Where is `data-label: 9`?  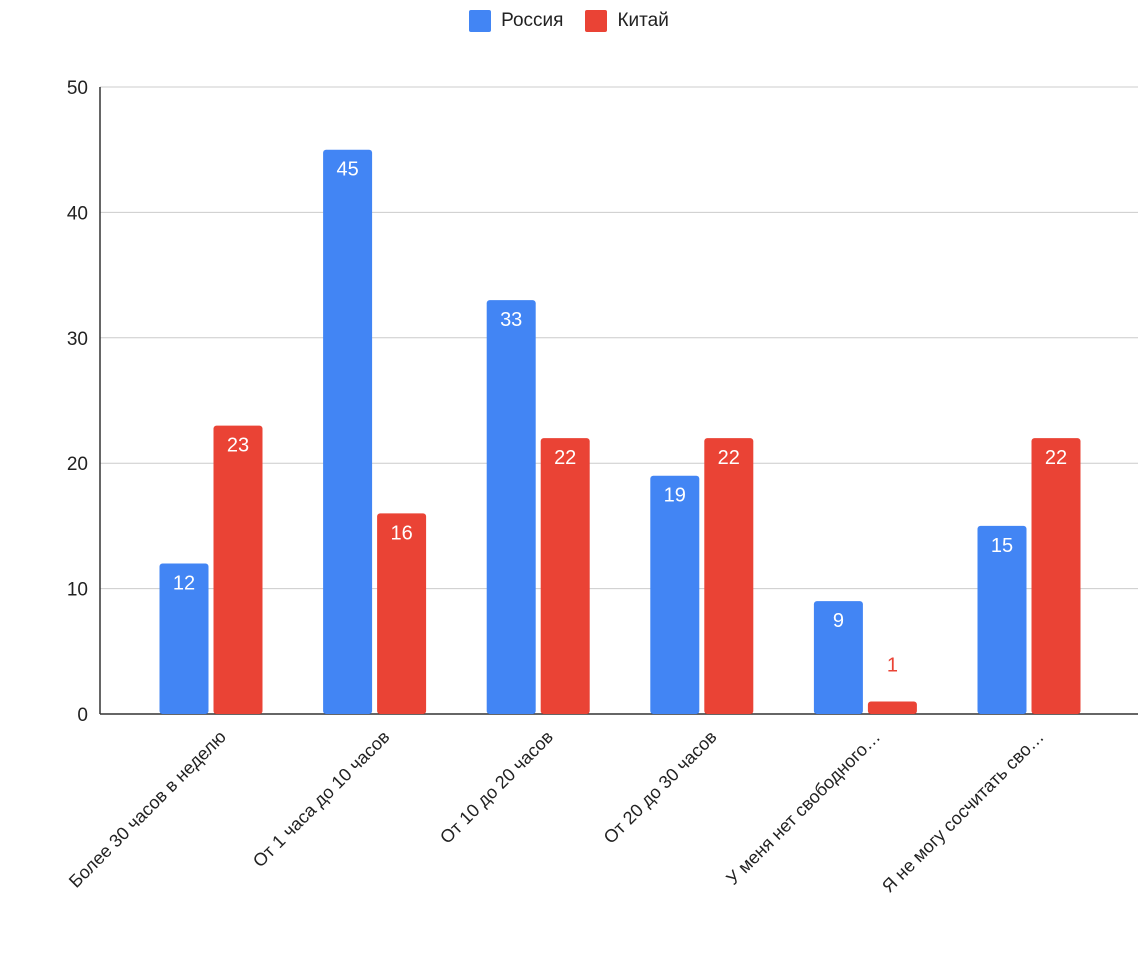 data-label: 9 is located at coordinates (838, 621).